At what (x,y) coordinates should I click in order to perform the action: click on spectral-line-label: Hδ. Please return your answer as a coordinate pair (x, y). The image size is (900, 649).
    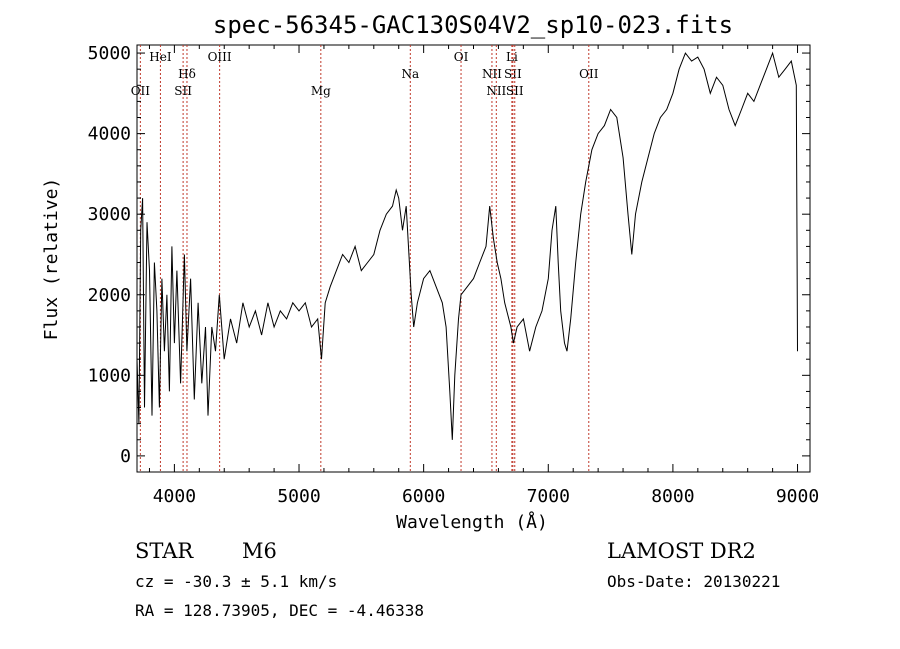
    Looking at the image, I should click on (187, 74).